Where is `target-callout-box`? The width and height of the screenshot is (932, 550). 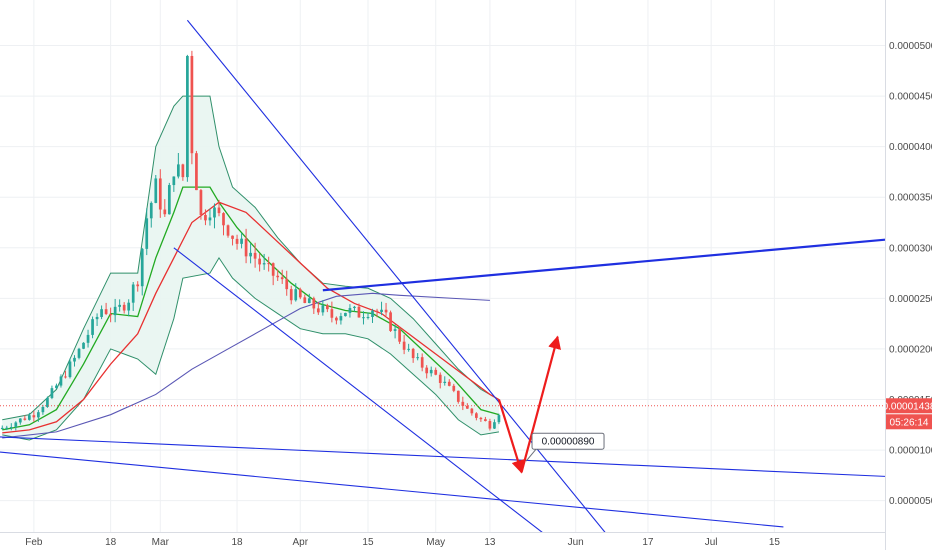 target-callout-box is located at coordinates (568, 441).